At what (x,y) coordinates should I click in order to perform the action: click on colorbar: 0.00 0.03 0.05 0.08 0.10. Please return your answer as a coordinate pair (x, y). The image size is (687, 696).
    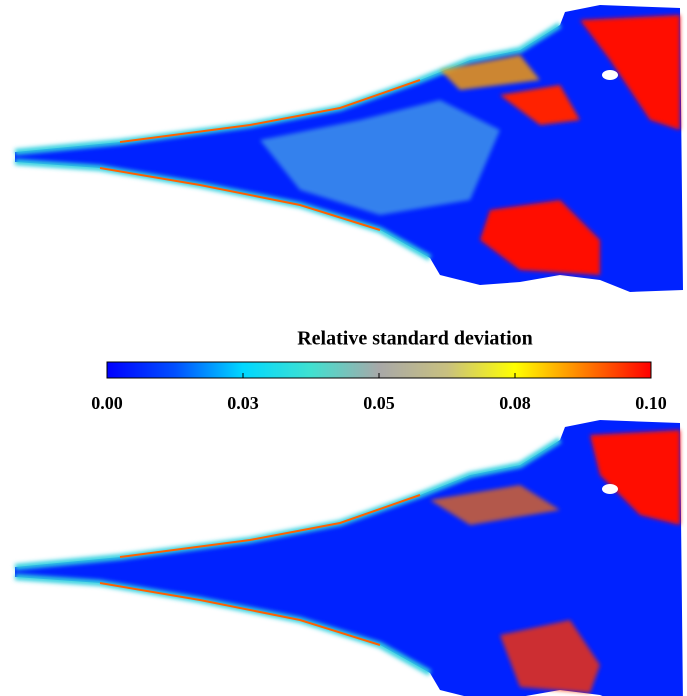
    Looking at the image, I should click on (379, 387).